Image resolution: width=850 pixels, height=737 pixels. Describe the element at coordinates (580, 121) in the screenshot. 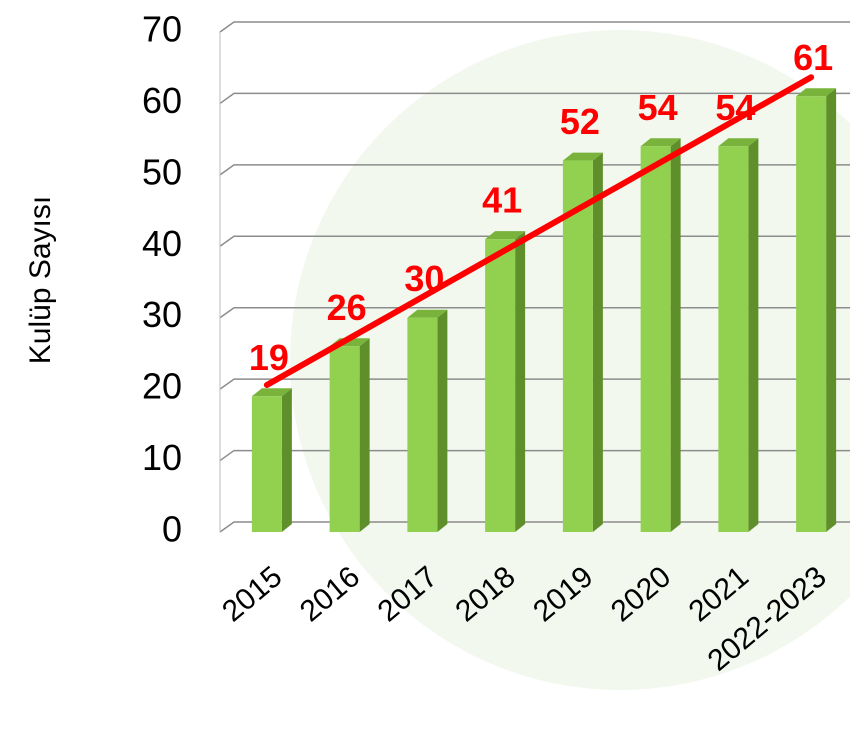

I see `value-label: 52` at that location.